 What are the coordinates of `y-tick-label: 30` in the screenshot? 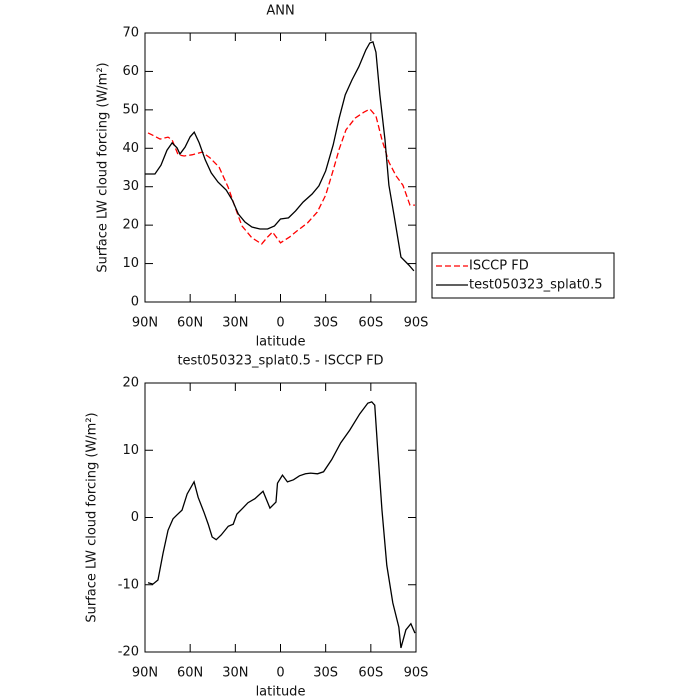 It's located at (130, 186).